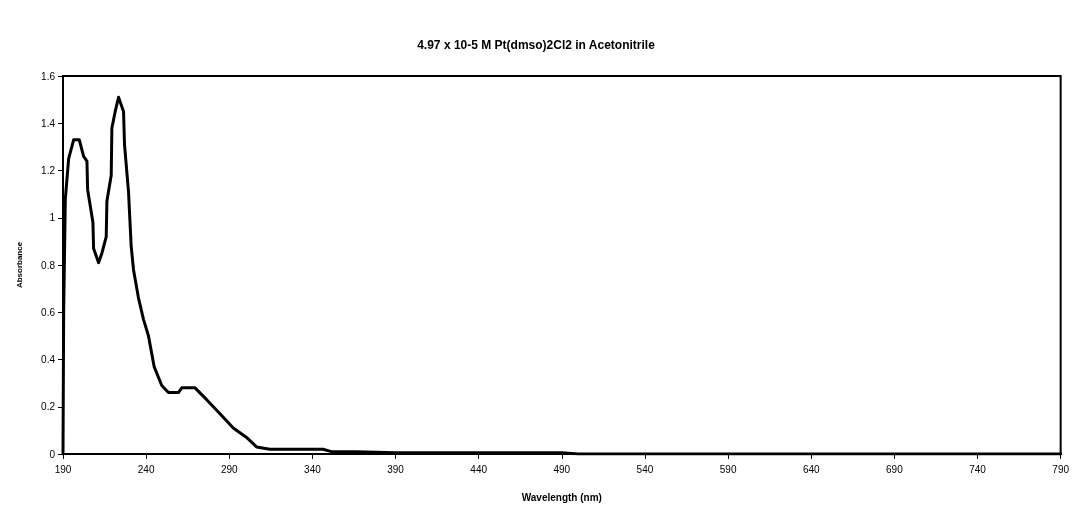 This screenshot has height=519, width=1072. What do you see at coordinates (229, 469) in the screenshot?
I see `x-tick-label: 290` at bounding box center [229, 469].